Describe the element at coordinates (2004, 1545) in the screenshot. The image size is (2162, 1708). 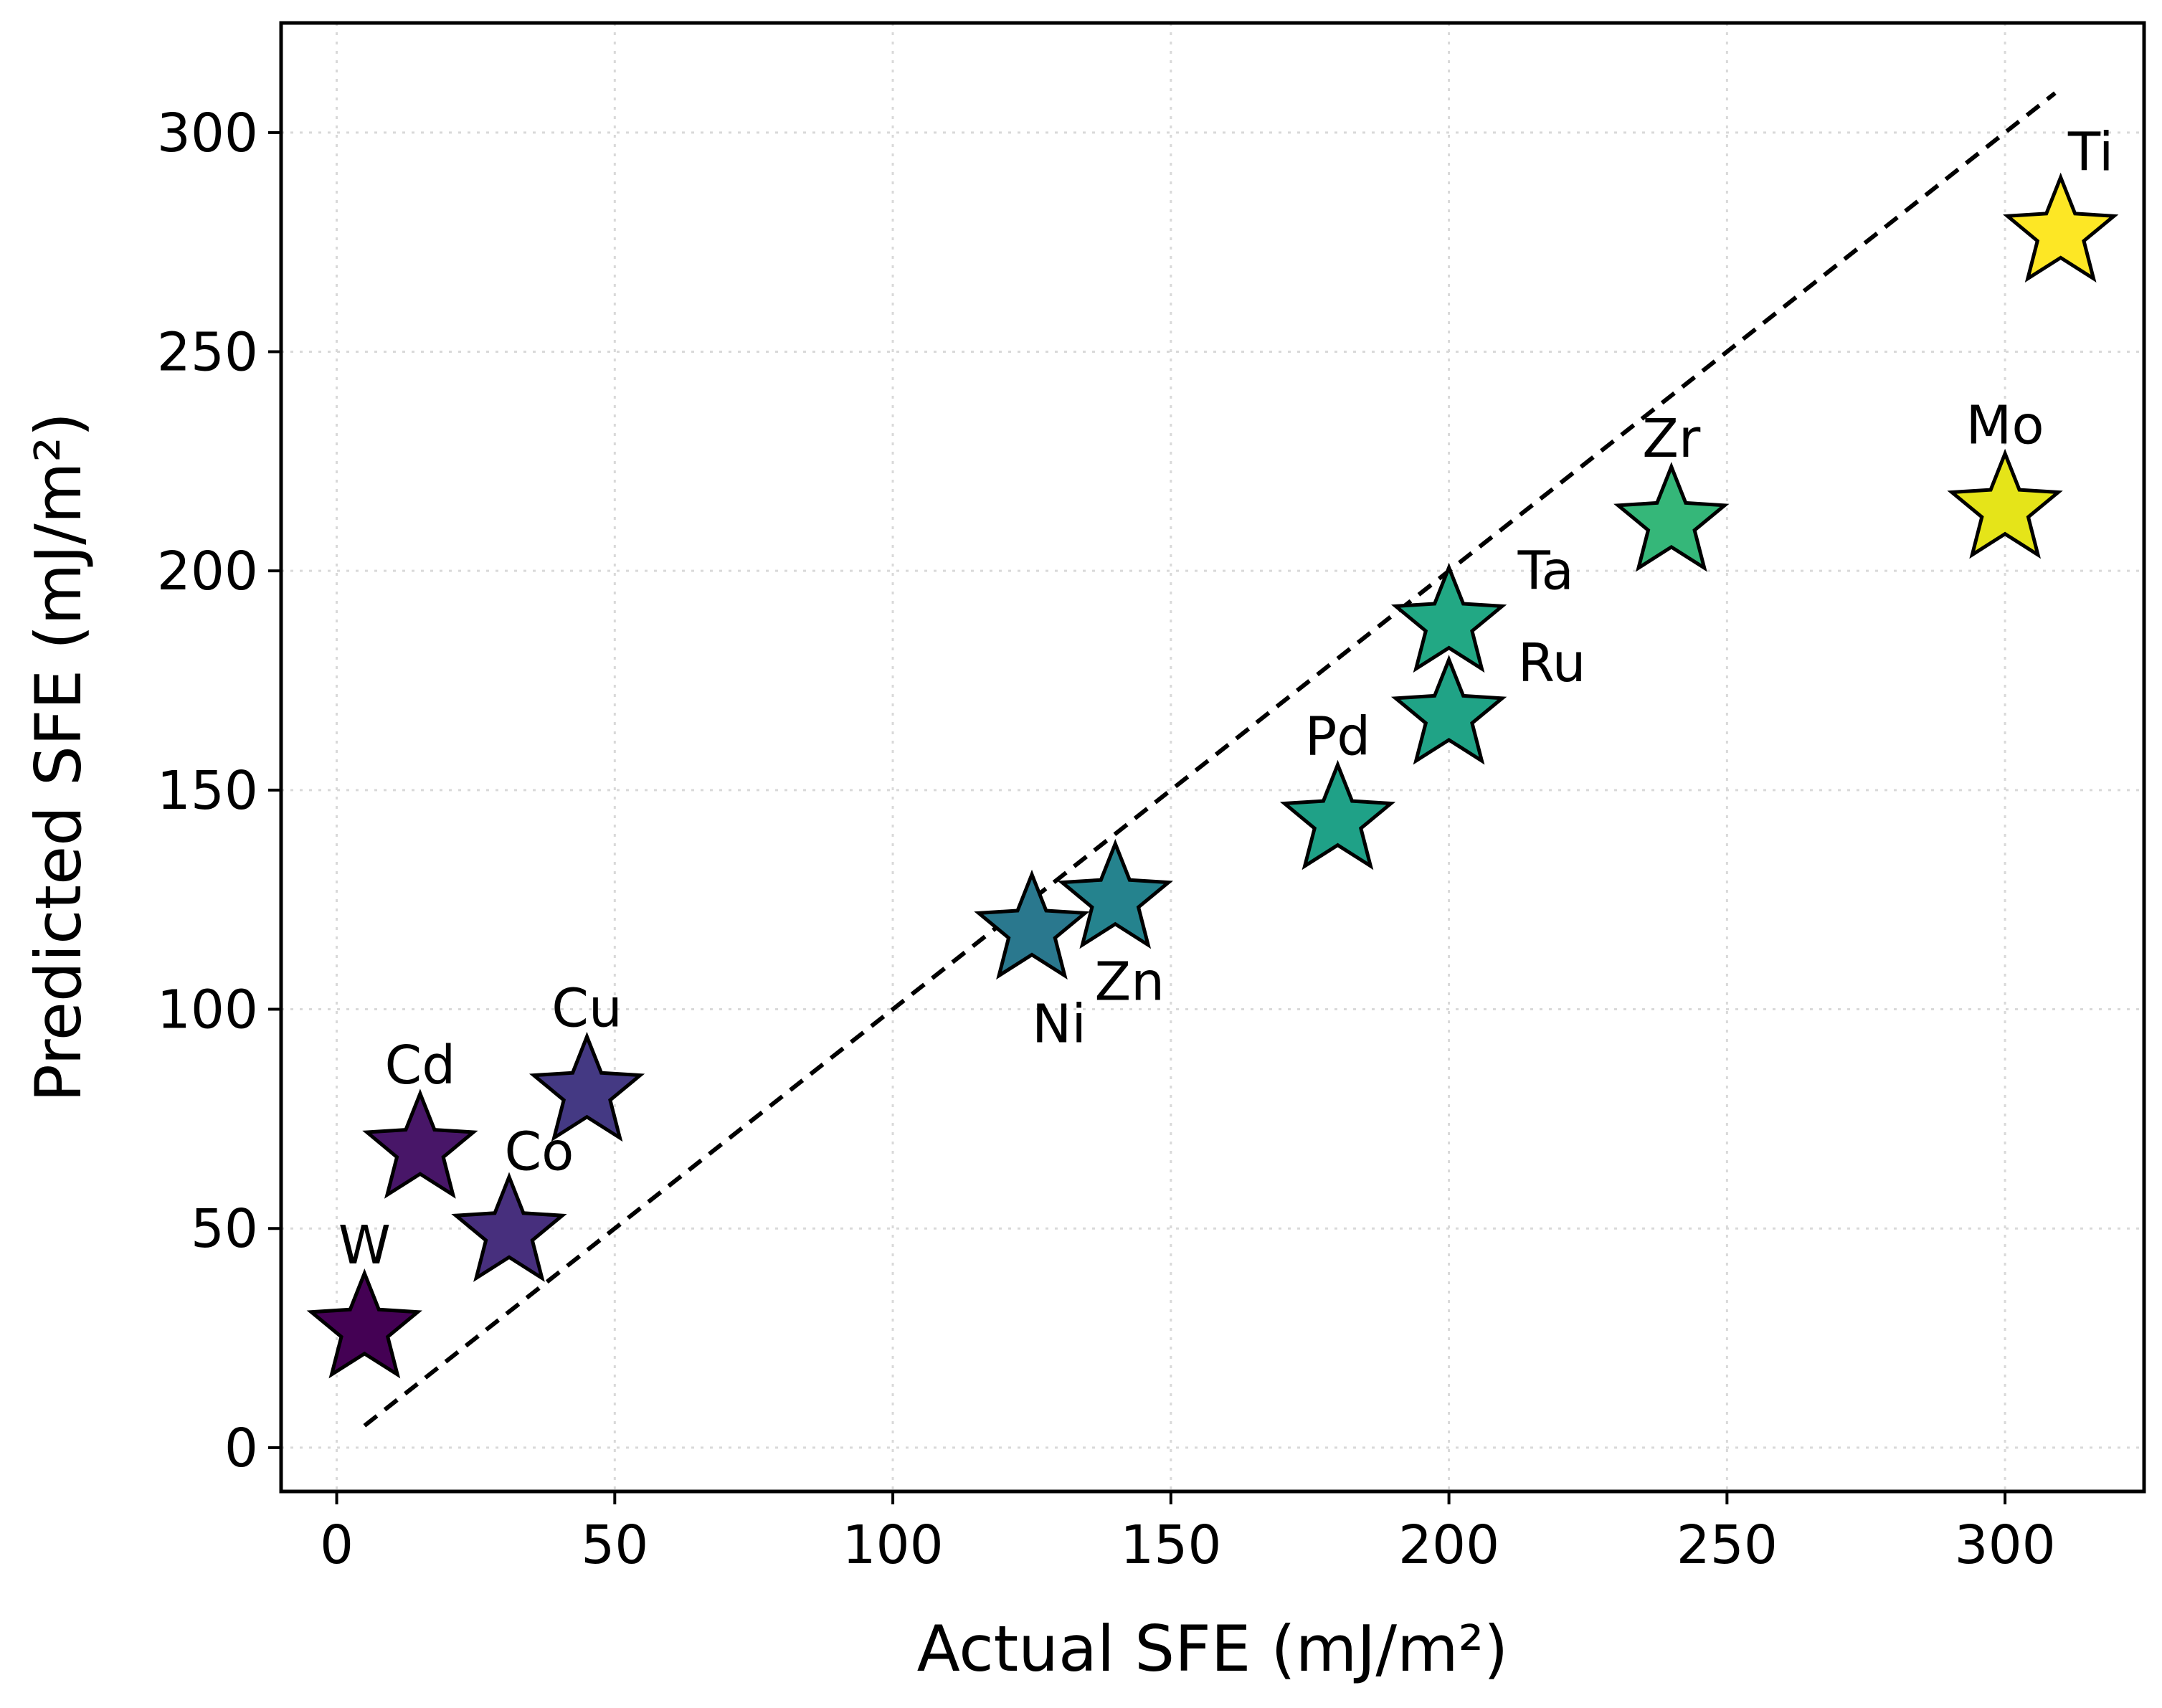
I see `x-tick-label: 300` at that location.